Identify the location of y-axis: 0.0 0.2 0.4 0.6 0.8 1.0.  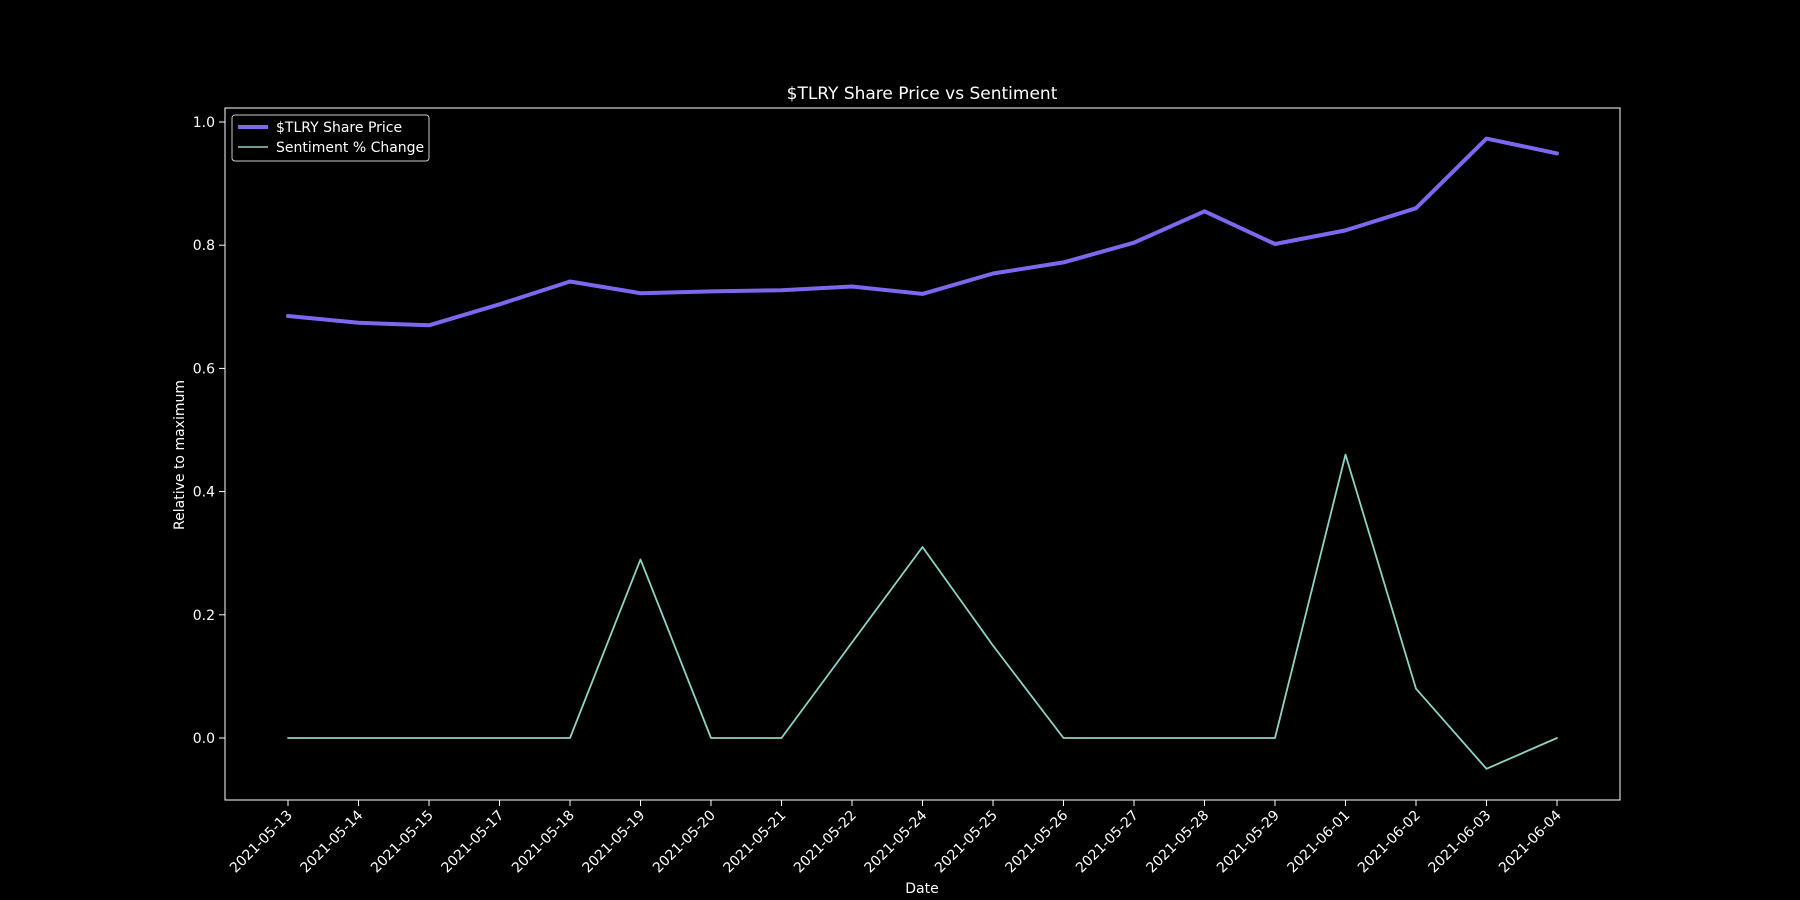
(209, 431).